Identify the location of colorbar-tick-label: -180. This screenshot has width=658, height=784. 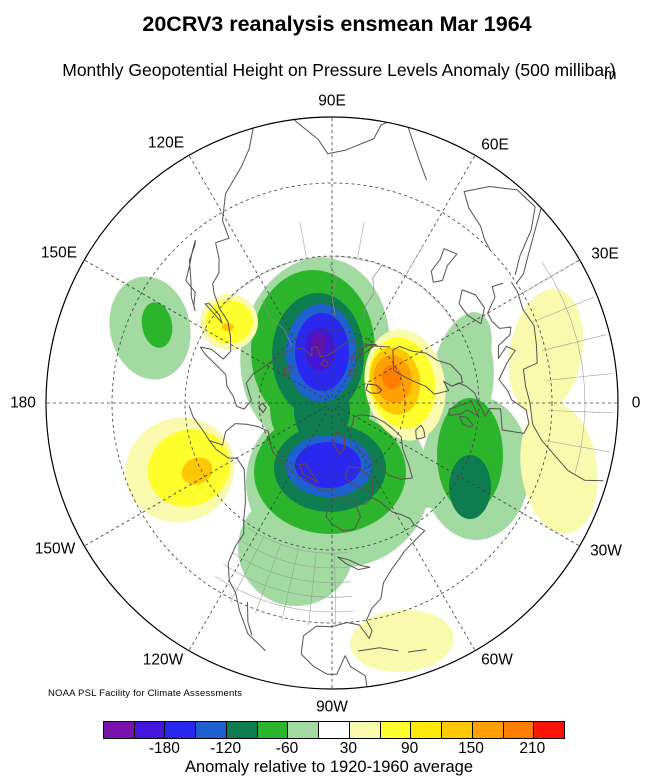
(164, 748).